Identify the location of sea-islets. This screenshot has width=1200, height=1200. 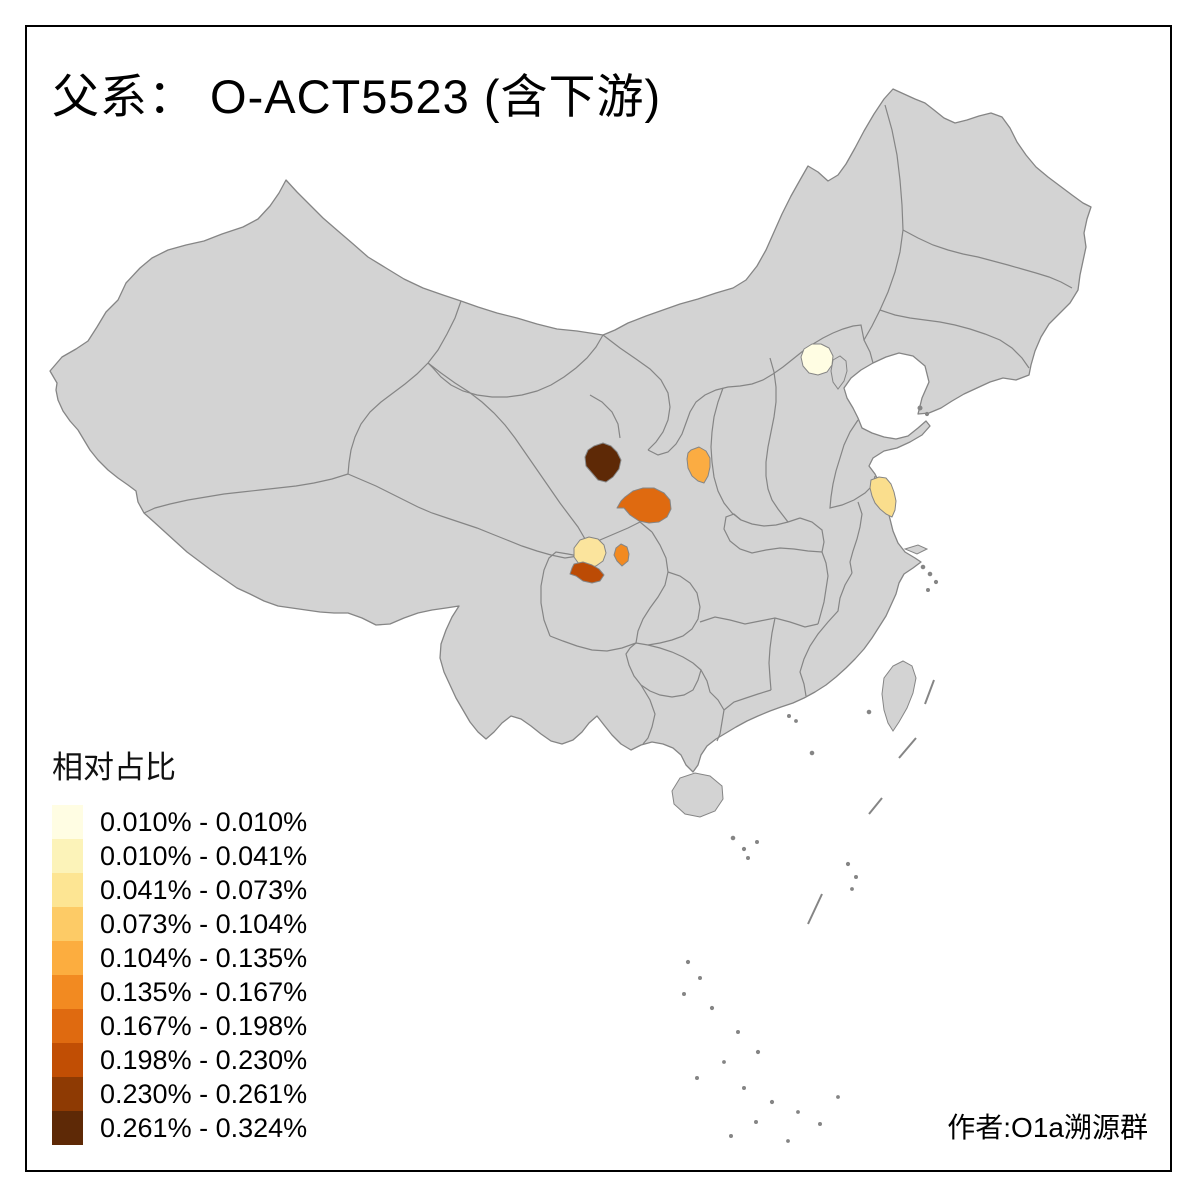
(810, 774).